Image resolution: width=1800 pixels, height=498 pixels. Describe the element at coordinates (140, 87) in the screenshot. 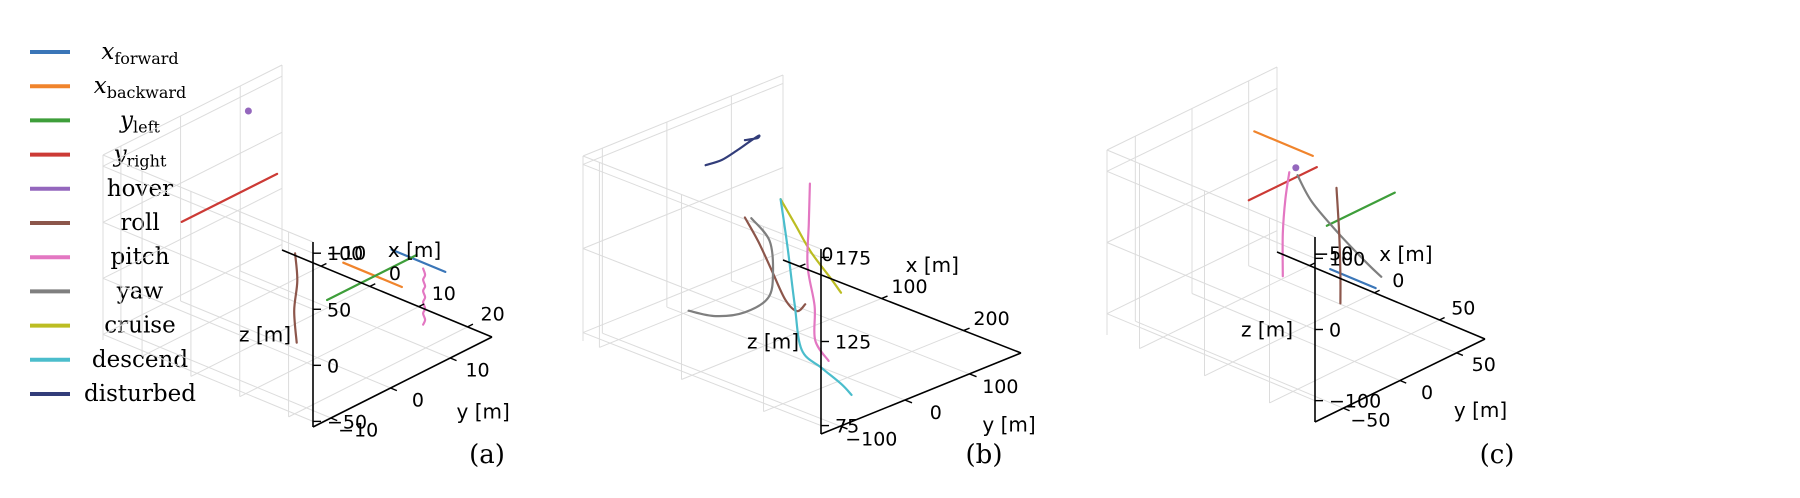

I see `legend-label-x_backward: xbackward` at that location.